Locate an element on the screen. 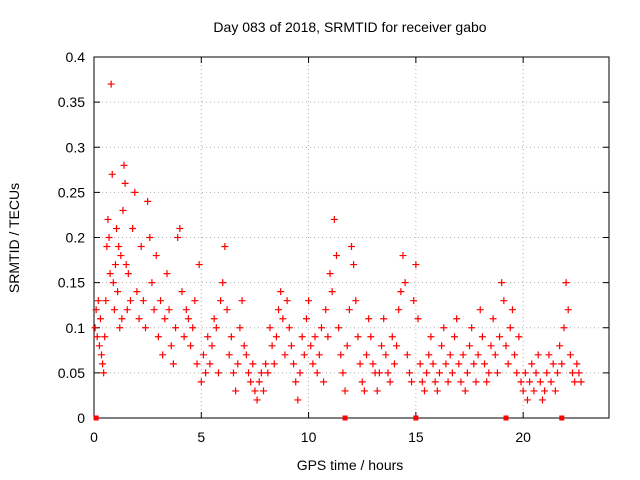  baseline-marker is located at coordinates (506, 418).